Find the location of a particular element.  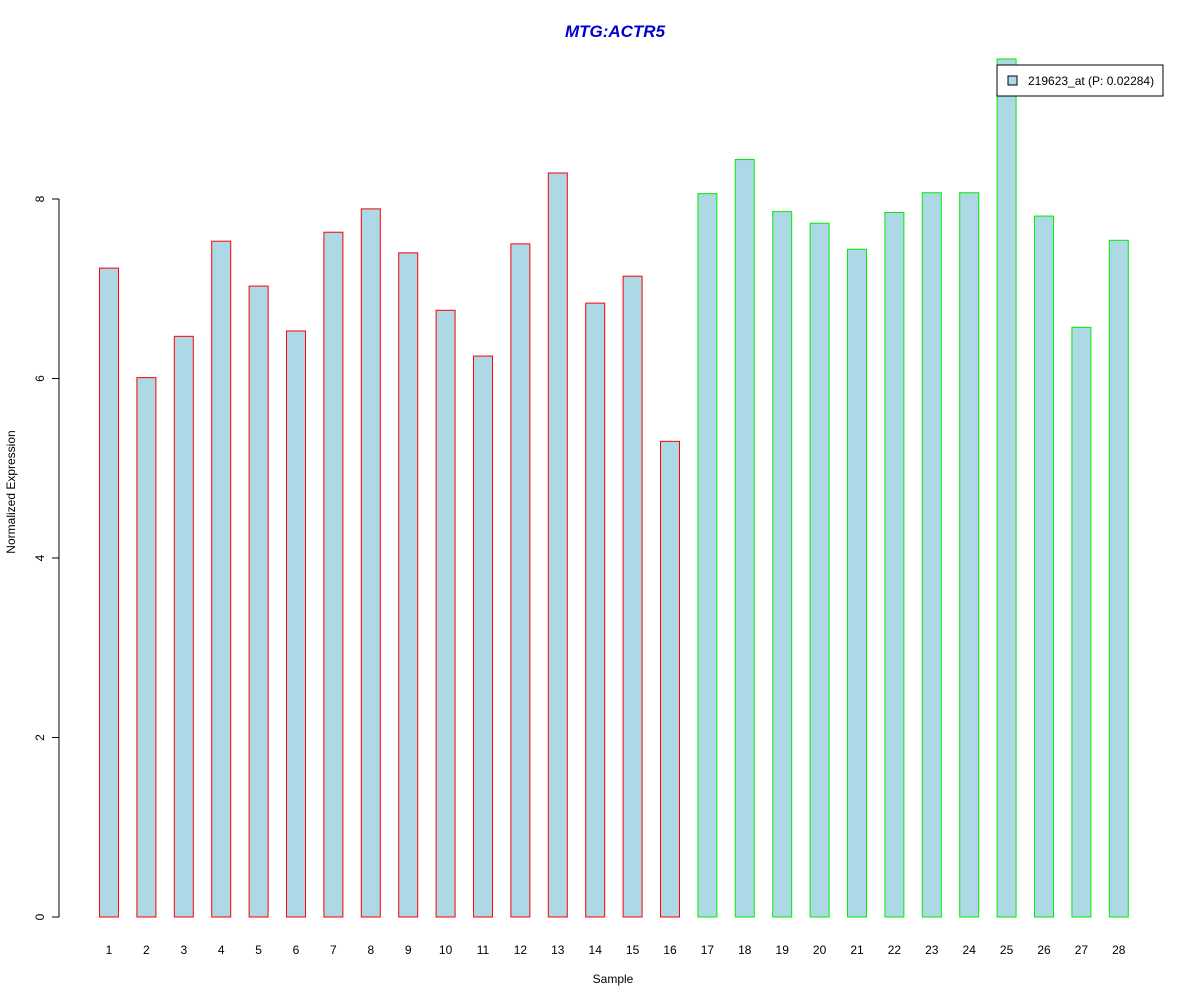

x-tick-label: 17 is located at coordinates (708, 950).